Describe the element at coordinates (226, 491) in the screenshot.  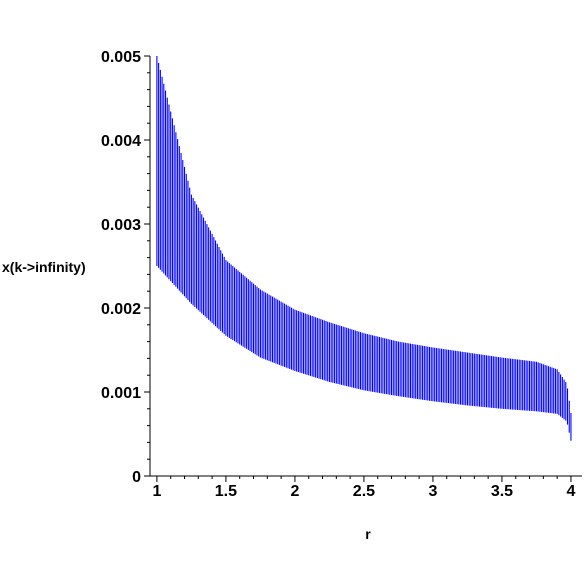
I see `x-tick-label: 1.5` at that location.